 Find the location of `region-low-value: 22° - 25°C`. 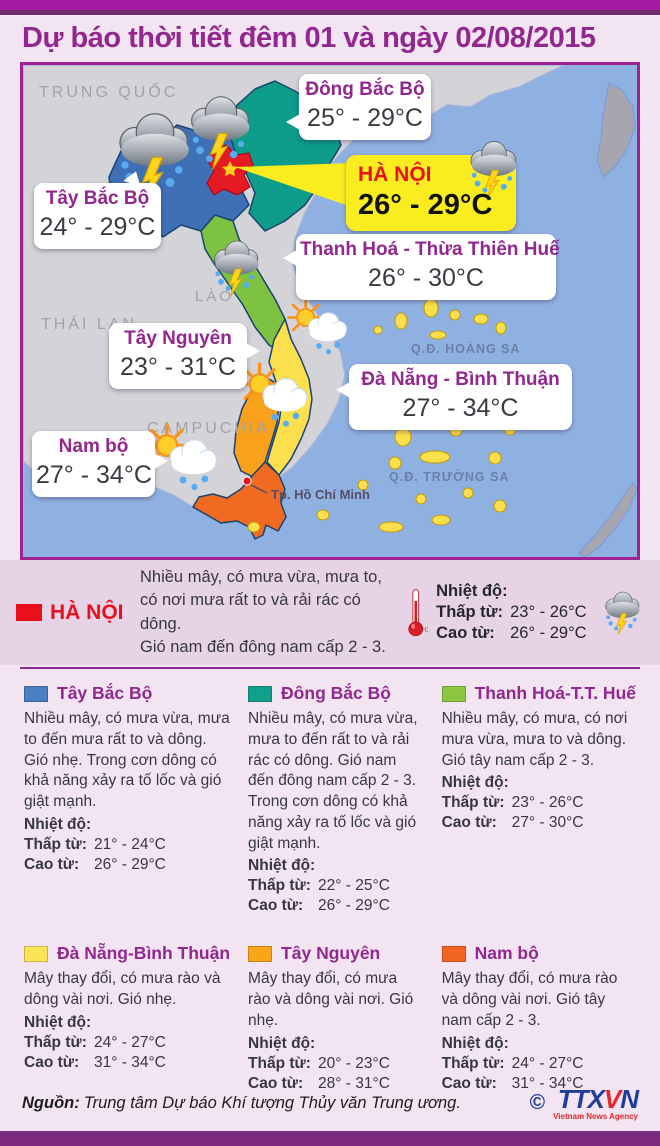

region-low-value: 22° - 25°C is located at coordinates (354, 886).